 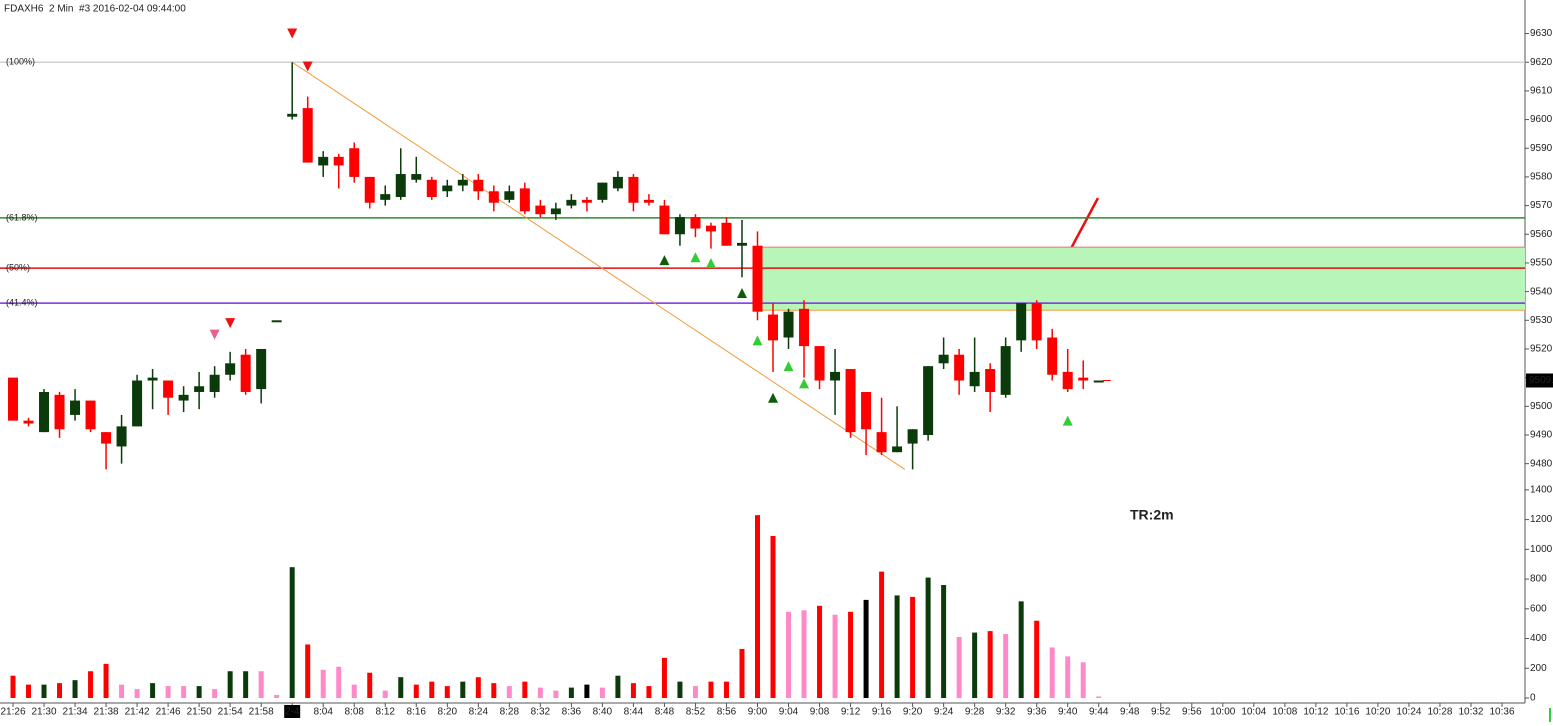 What do you see at coordinates (448, 712) in the screenshot?
I see `x-tick-label: 8:20` at bounding box center [448, 712].